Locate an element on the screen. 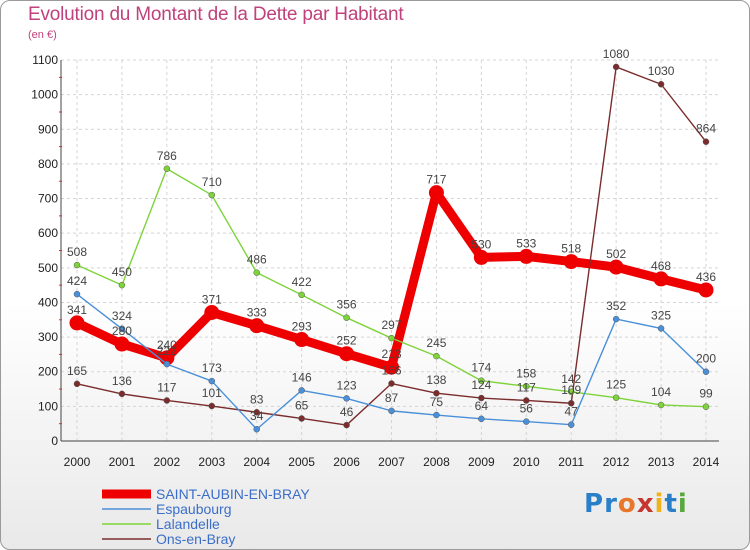  data-label-0: 371 is located at coordinates (212, 299).